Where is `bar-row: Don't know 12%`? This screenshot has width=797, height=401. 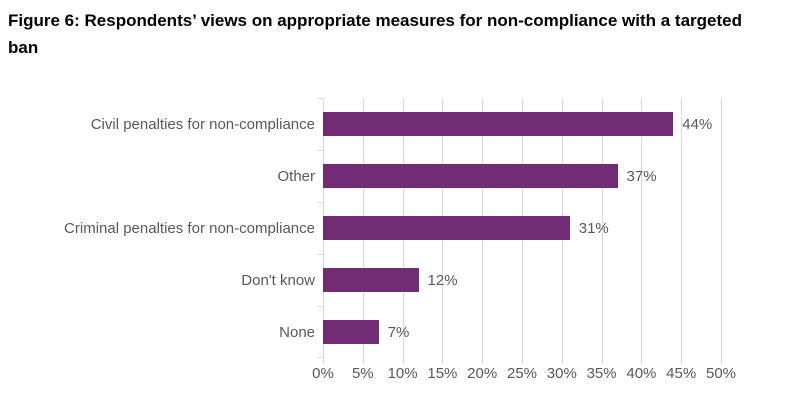 bar-row: Don't know 12% is located at coordinates (398, 280).